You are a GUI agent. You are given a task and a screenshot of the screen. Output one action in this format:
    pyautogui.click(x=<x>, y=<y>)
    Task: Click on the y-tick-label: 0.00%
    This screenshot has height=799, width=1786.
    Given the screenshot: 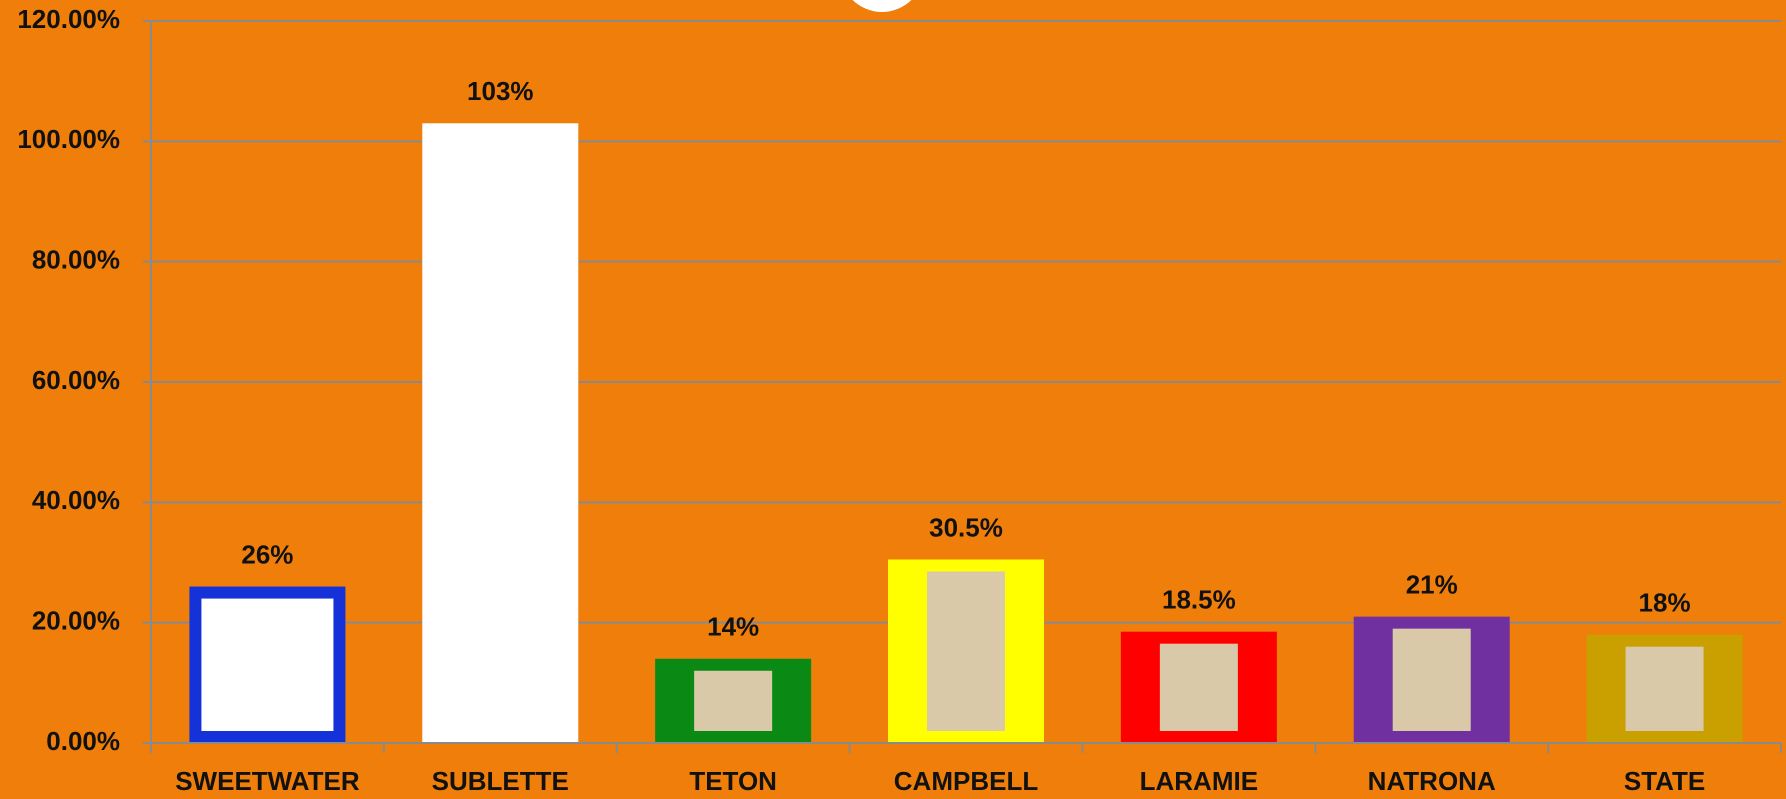 What is the action you would take?
    pyautogui.click(x=83, y=741)
    